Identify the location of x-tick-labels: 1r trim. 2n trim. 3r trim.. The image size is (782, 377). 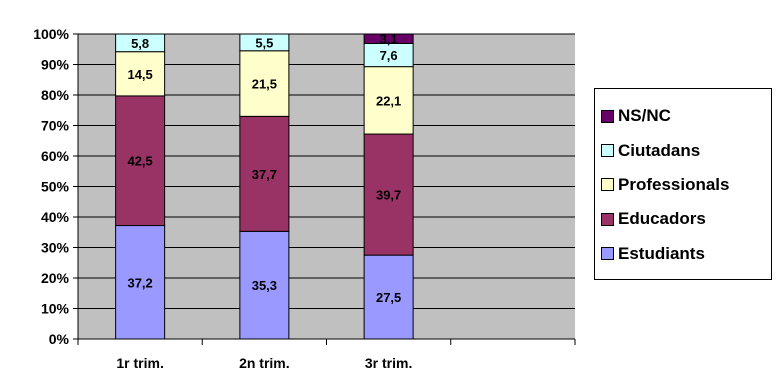
(264, 363).